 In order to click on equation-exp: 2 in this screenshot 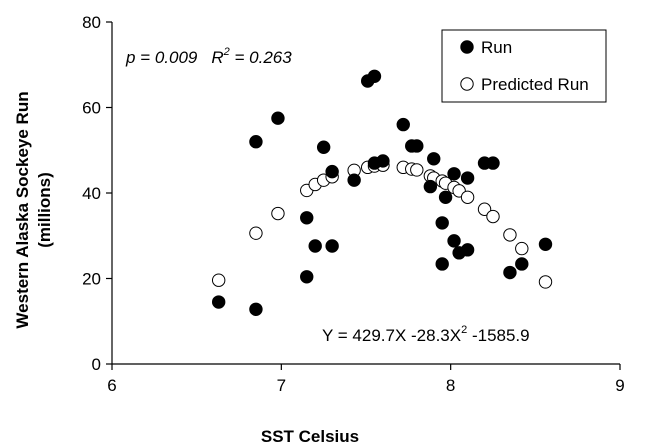, I will do `click(464, 330)`.